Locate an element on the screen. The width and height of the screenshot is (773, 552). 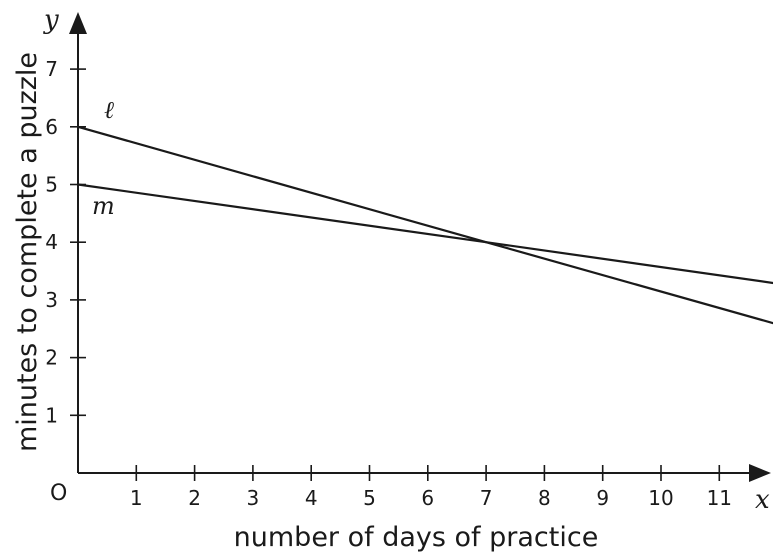
x-tick-label: 10 is located at coordinates (660, 498).